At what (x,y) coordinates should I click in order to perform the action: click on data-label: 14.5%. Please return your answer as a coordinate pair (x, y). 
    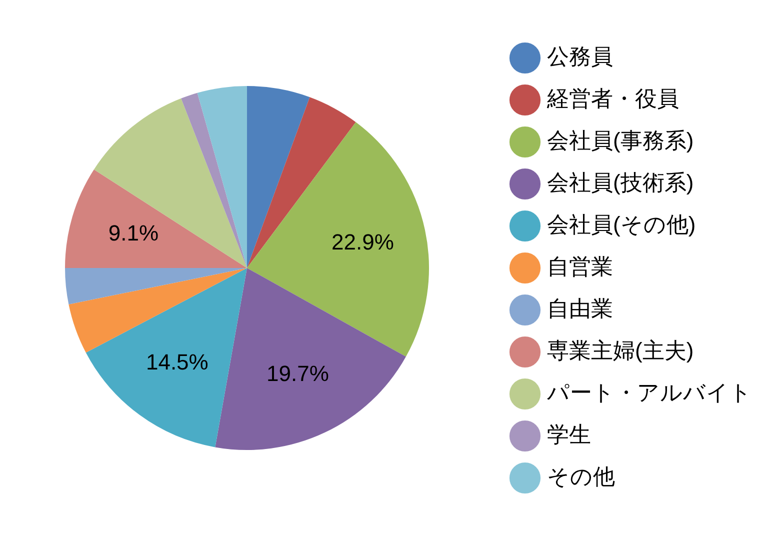
    Looking at the image, I should click on (177, 362).